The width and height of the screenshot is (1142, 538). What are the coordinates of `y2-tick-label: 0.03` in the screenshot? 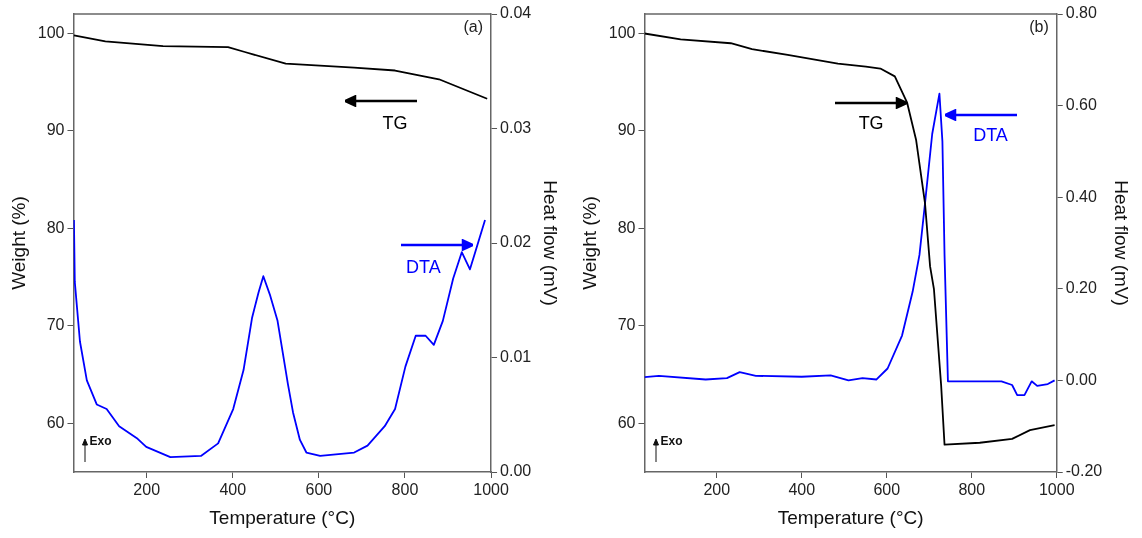 It's located at (516, 127).